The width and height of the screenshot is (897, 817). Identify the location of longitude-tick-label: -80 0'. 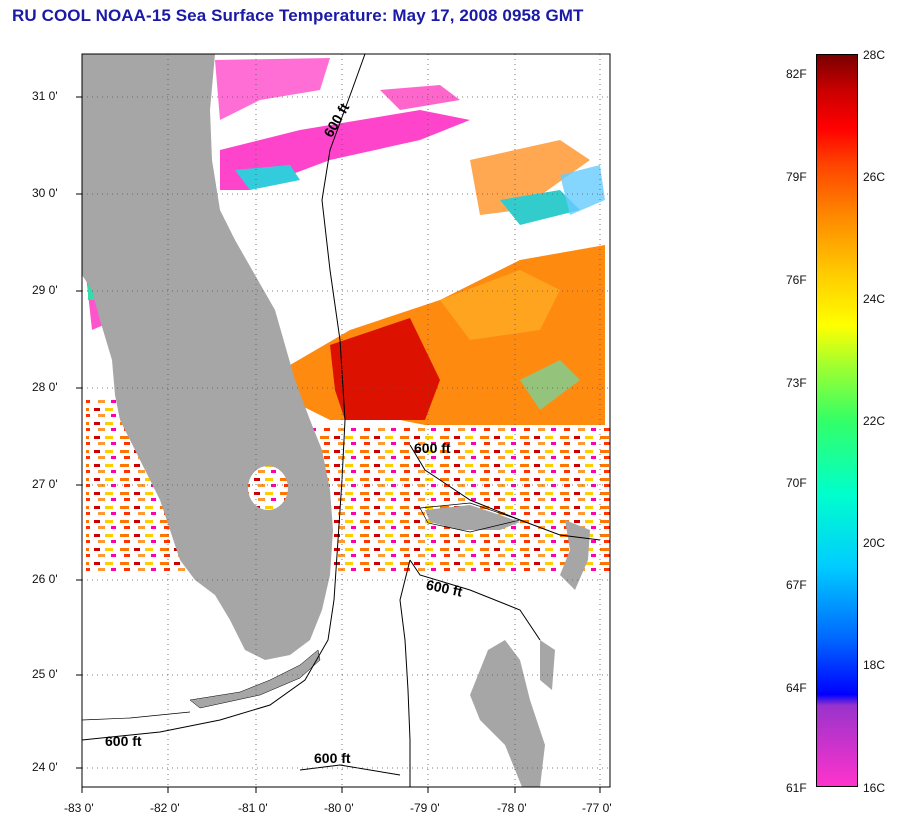
(339, 808).